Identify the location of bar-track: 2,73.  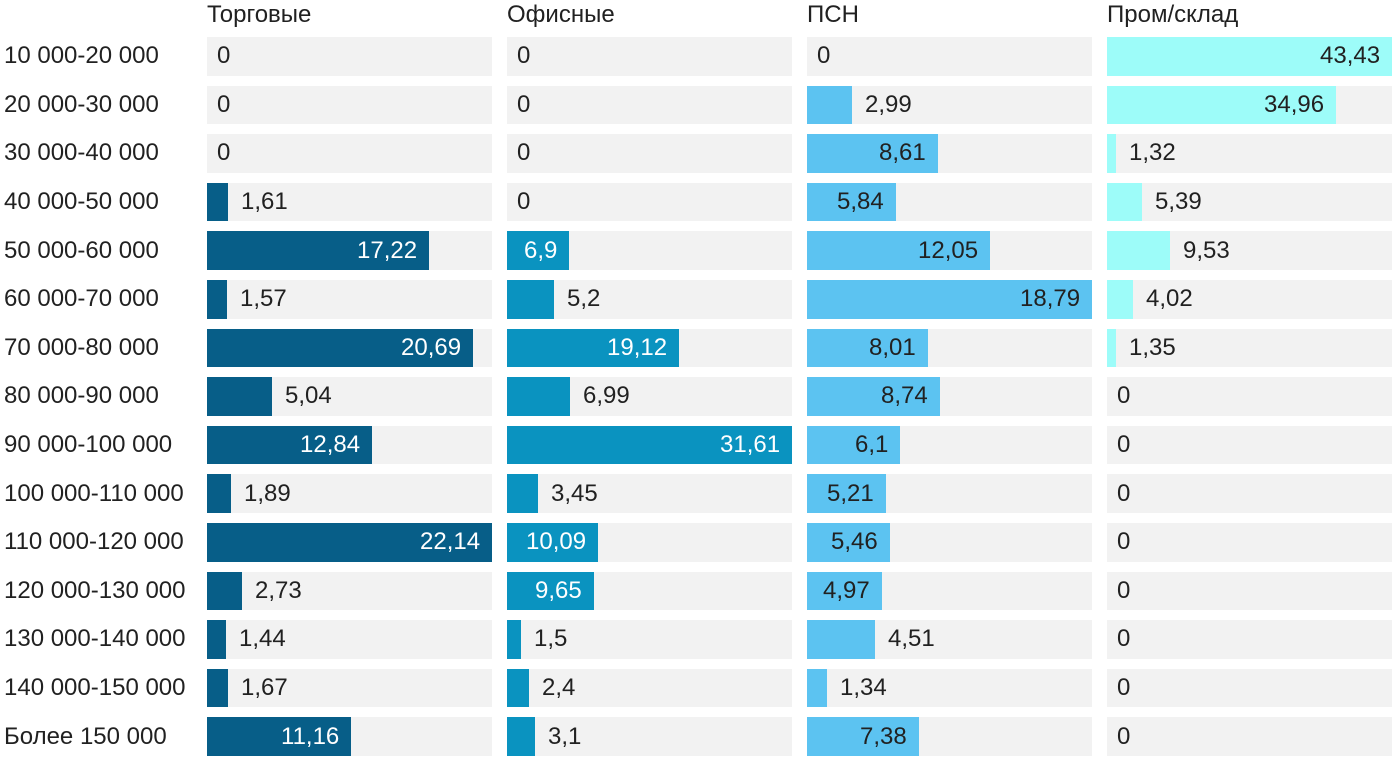
(349, 591).